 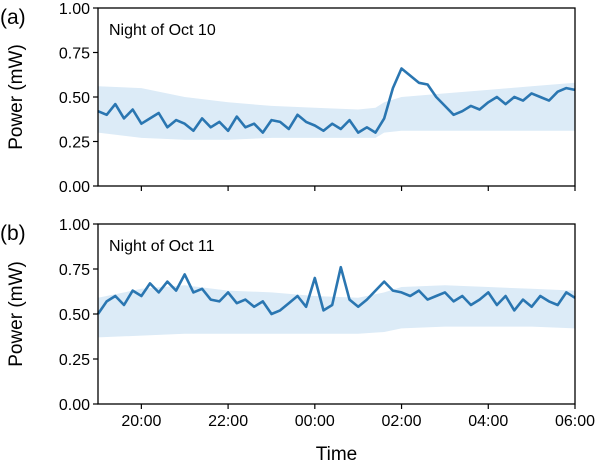 I want to click on x-tick-label: 04:00, so click(x=488, y=421).